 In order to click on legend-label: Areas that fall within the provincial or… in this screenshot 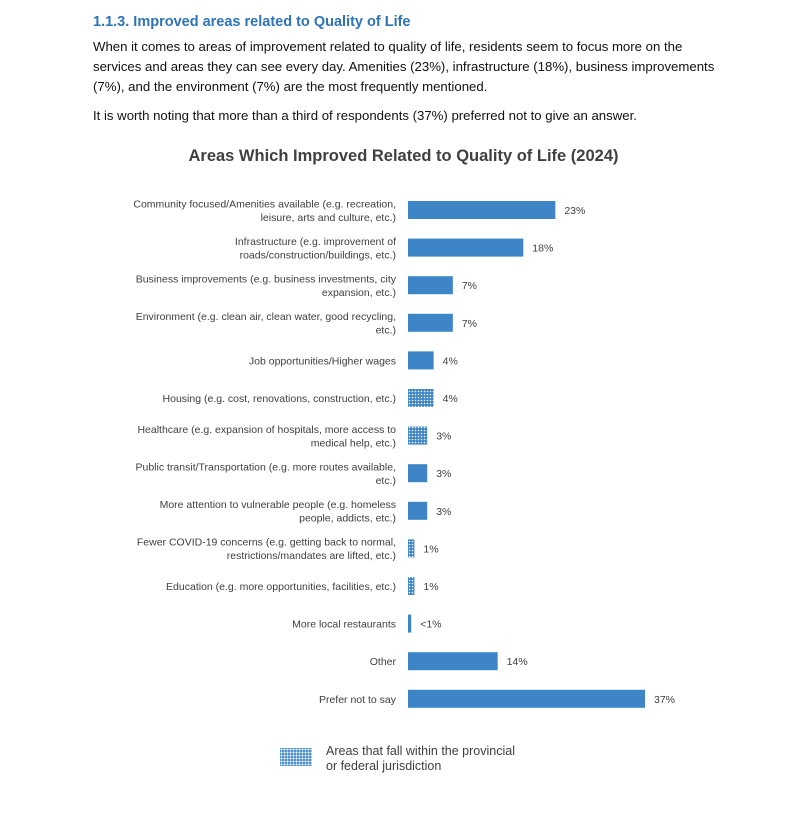, I will do `click(426, 759)`.